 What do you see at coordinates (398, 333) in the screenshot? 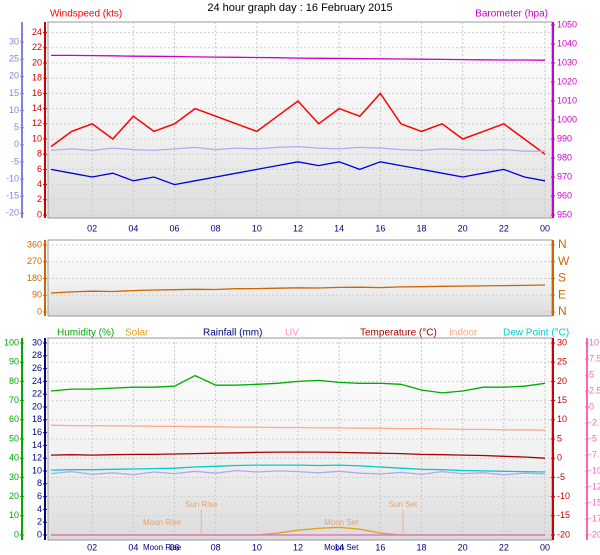
I see `legend-label: Temperature (°C)` at bounding box center [398, 333].